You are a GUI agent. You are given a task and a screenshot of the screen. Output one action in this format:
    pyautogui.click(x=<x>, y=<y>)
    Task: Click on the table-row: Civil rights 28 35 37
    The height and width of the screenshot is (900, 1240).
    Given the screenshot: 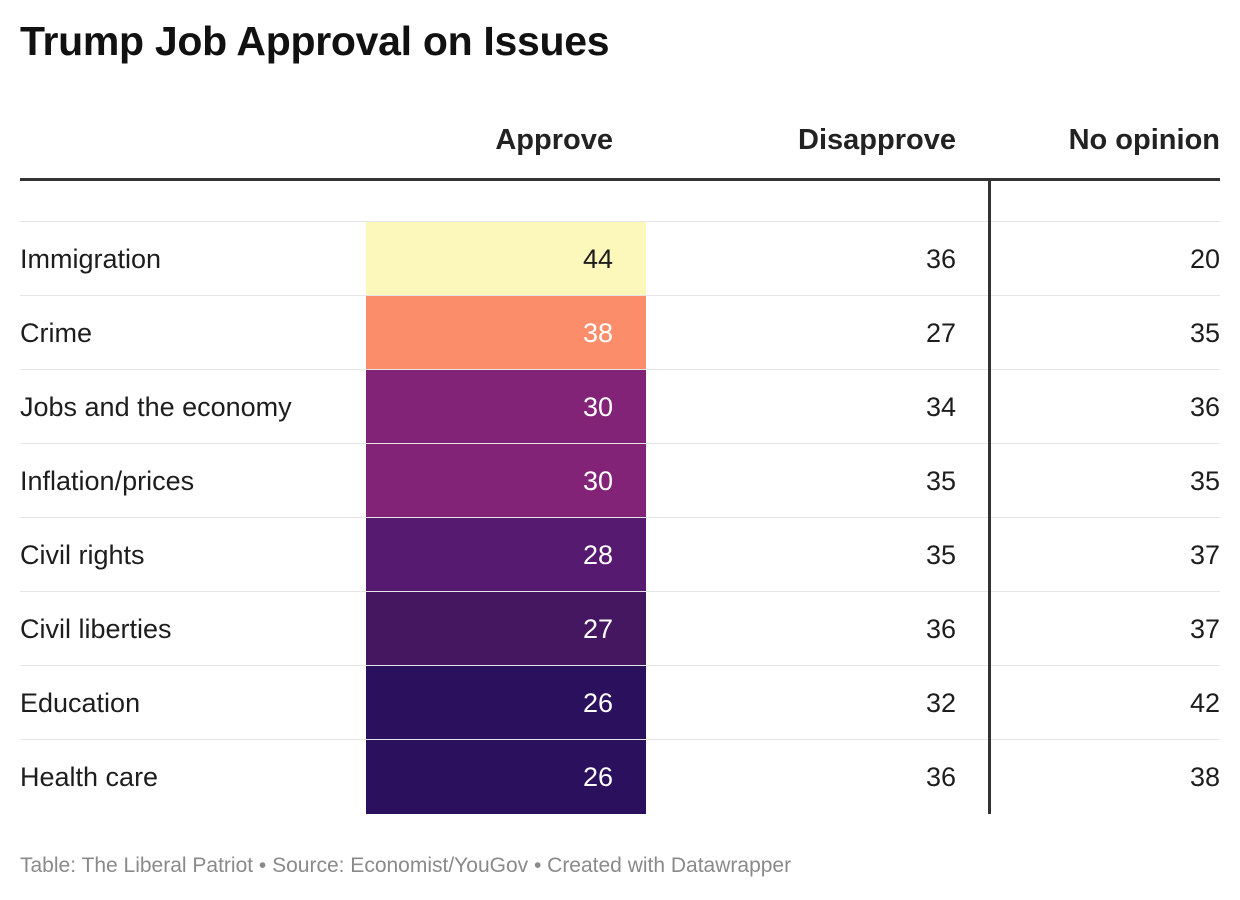 What is the action you would take?
    pyautogui.click(x=620, y=554)
    